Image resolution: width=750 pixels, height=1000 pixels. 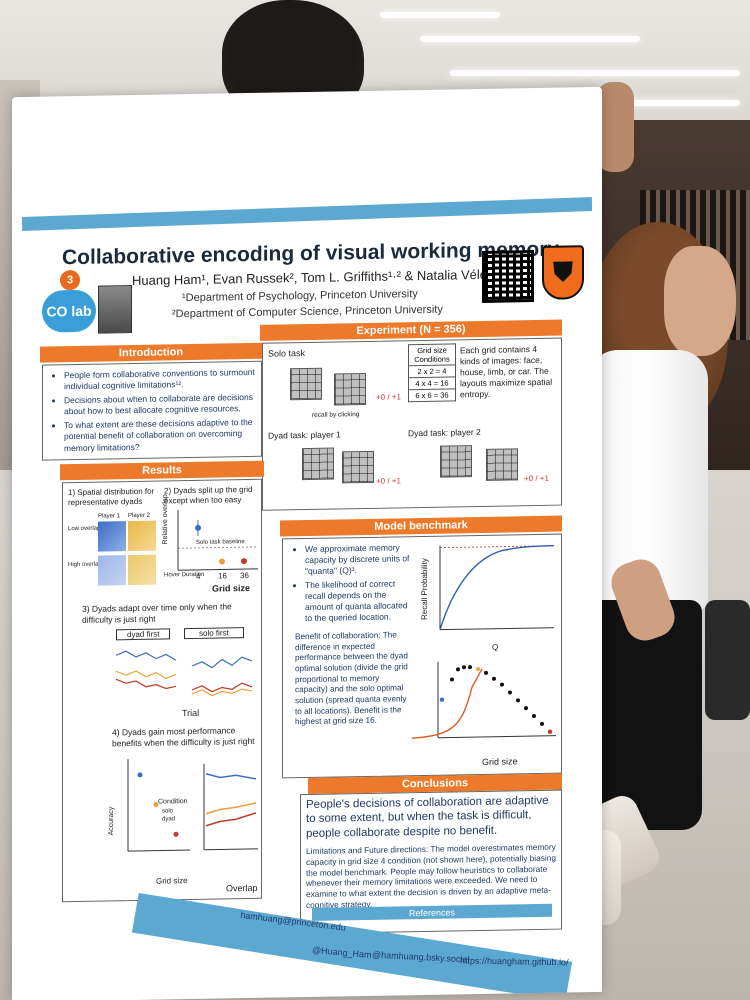 What do you see at coordinates (563, 272) in the screenshot?
I see `princeton-shield-icon: ⛊` at bounding box center [563, 272].